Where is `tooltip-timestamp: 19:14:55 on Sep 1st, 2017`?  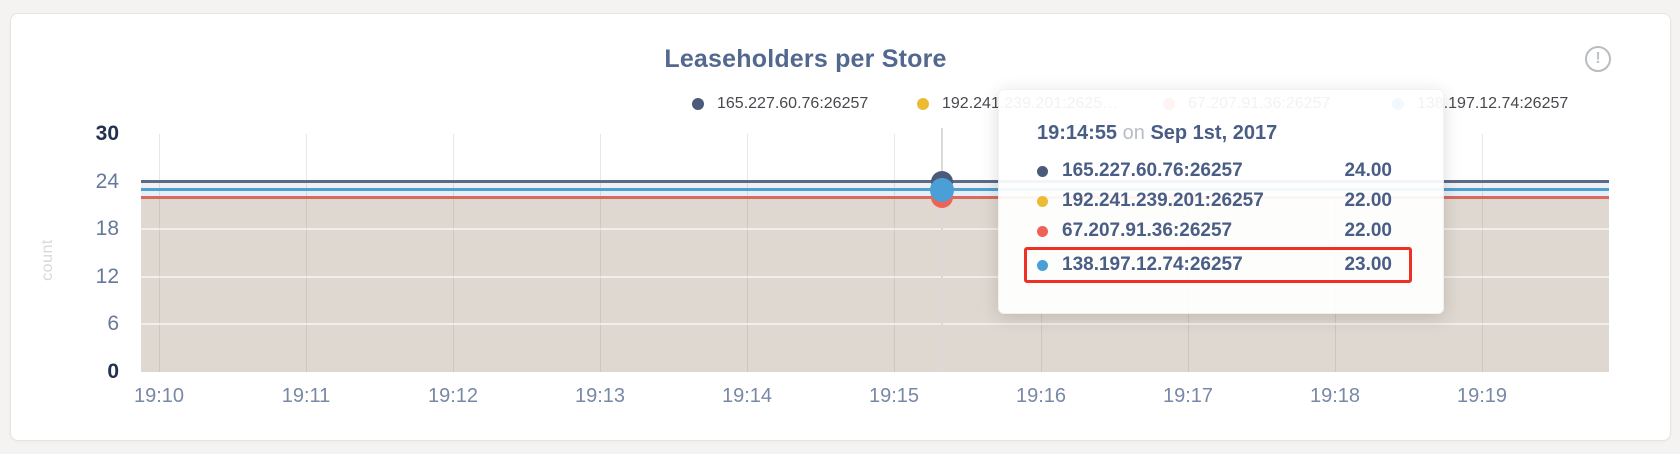
tooltip-timestamp: 19:14:55 on Sep 1st, 2017 is located at coordinates (1223, 133).